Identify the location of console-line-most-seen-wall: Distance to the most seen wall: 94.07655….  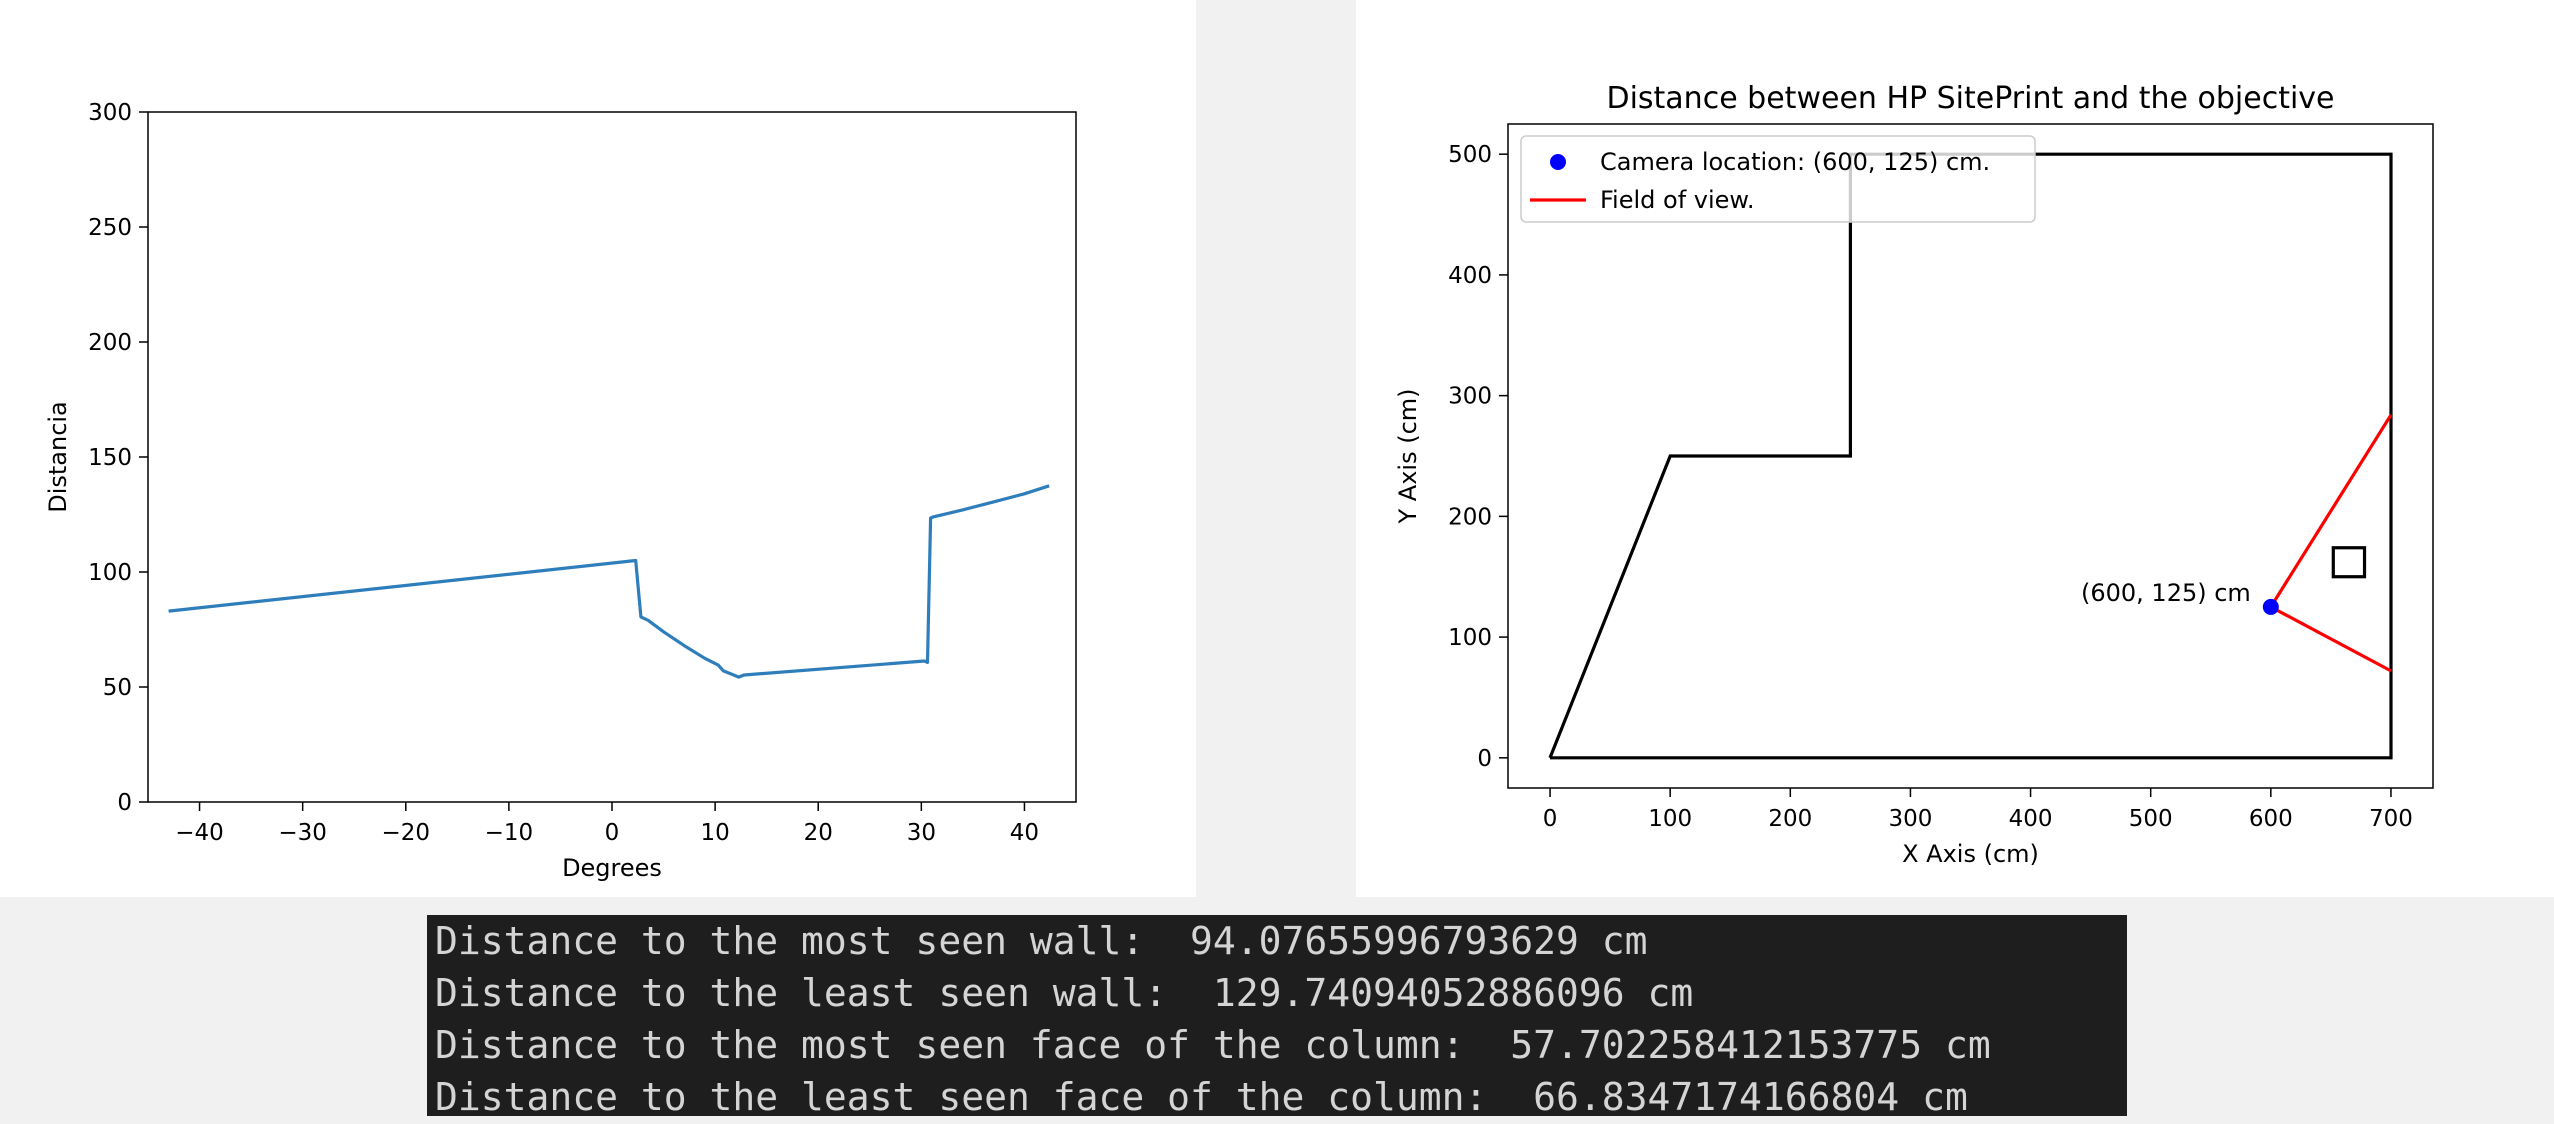
(1041, 941).